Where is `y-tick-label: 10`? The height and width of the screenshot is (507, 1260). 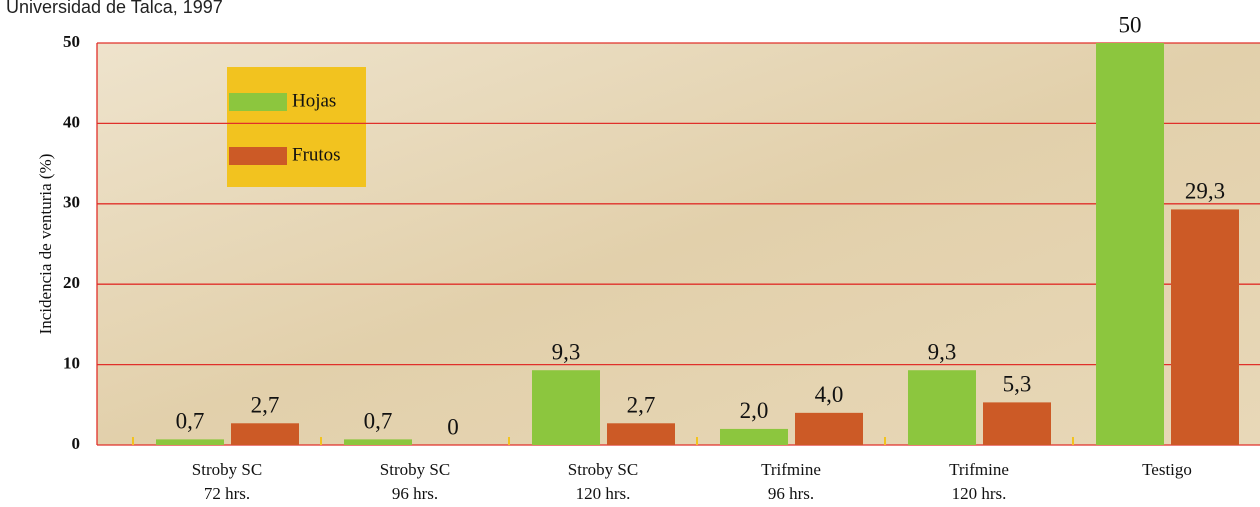 y-tick-label: 10 is located at coordinates (71, 363).